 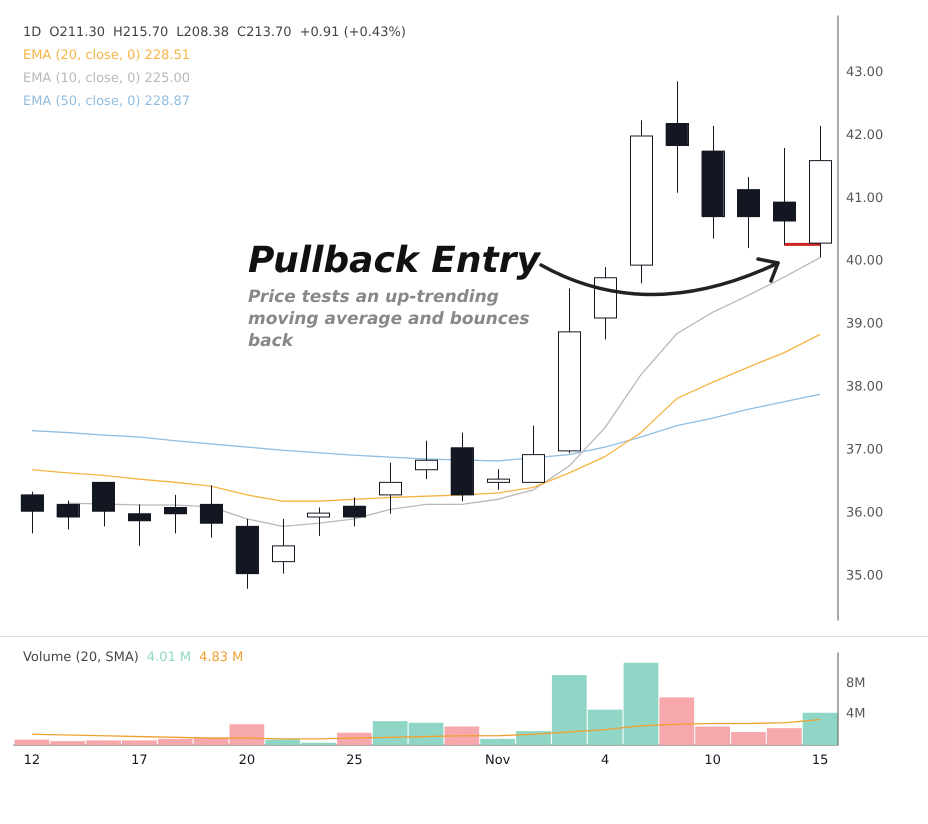 What do you see at coordinates (865, 387) in the screenshot?
I see `y-tick-label: 38.00` at bounding box center [865, 387].